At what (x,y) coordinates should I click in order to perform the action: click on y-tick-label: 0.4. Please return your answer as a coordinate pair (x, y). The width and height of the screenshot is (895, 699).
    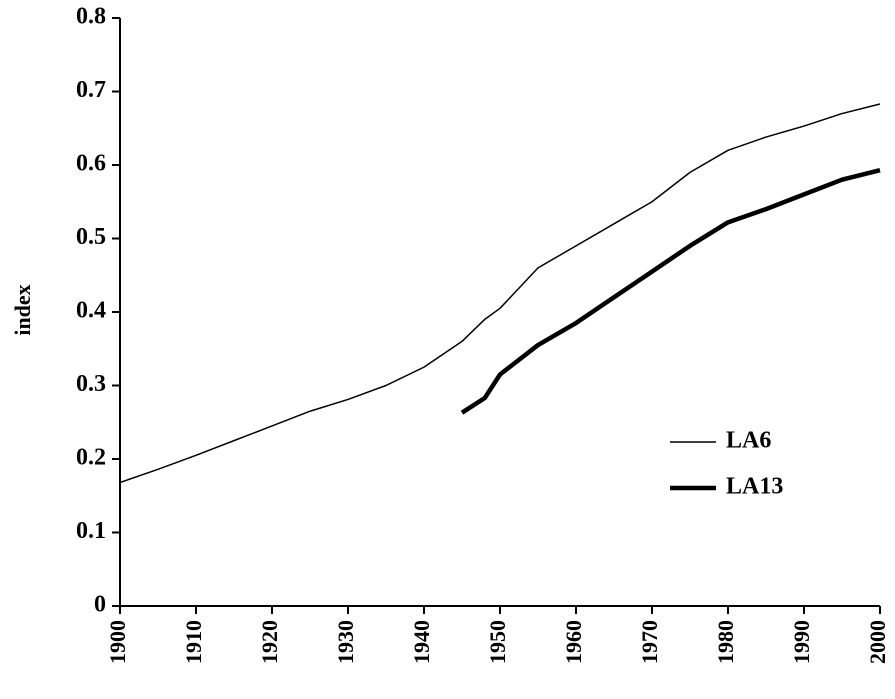
    Looking at the image, I should click on (91, 311).